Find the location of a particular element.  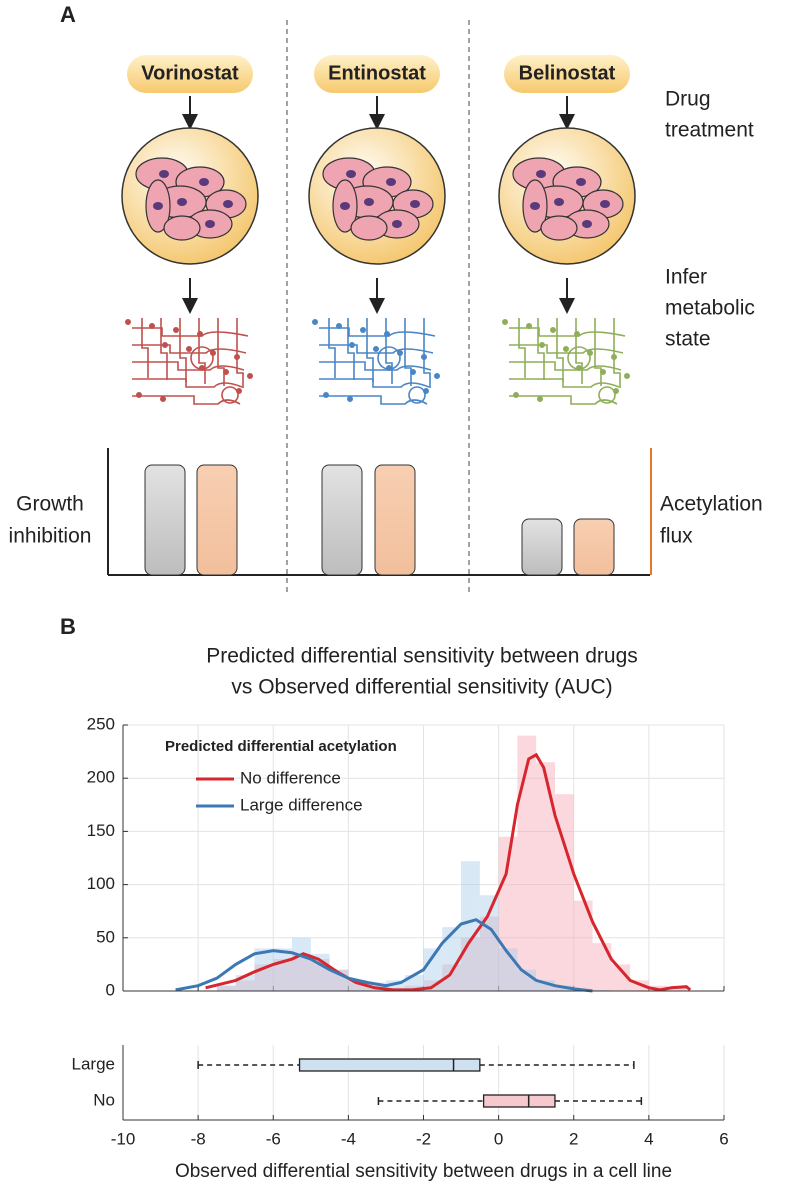

density-line is located at coordinates (384, 955).